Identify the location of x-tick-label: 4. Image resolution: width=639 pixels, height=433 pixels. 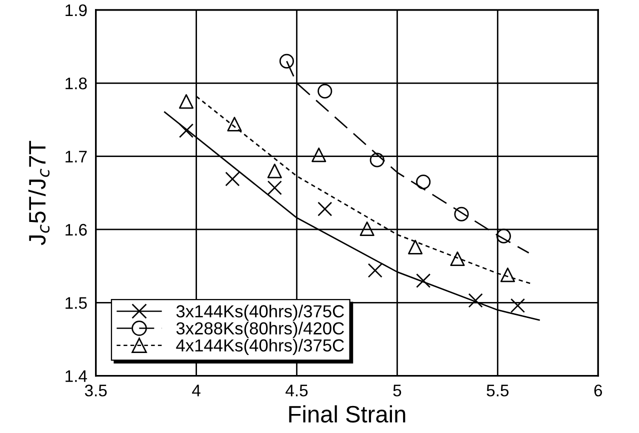
(196, 390).